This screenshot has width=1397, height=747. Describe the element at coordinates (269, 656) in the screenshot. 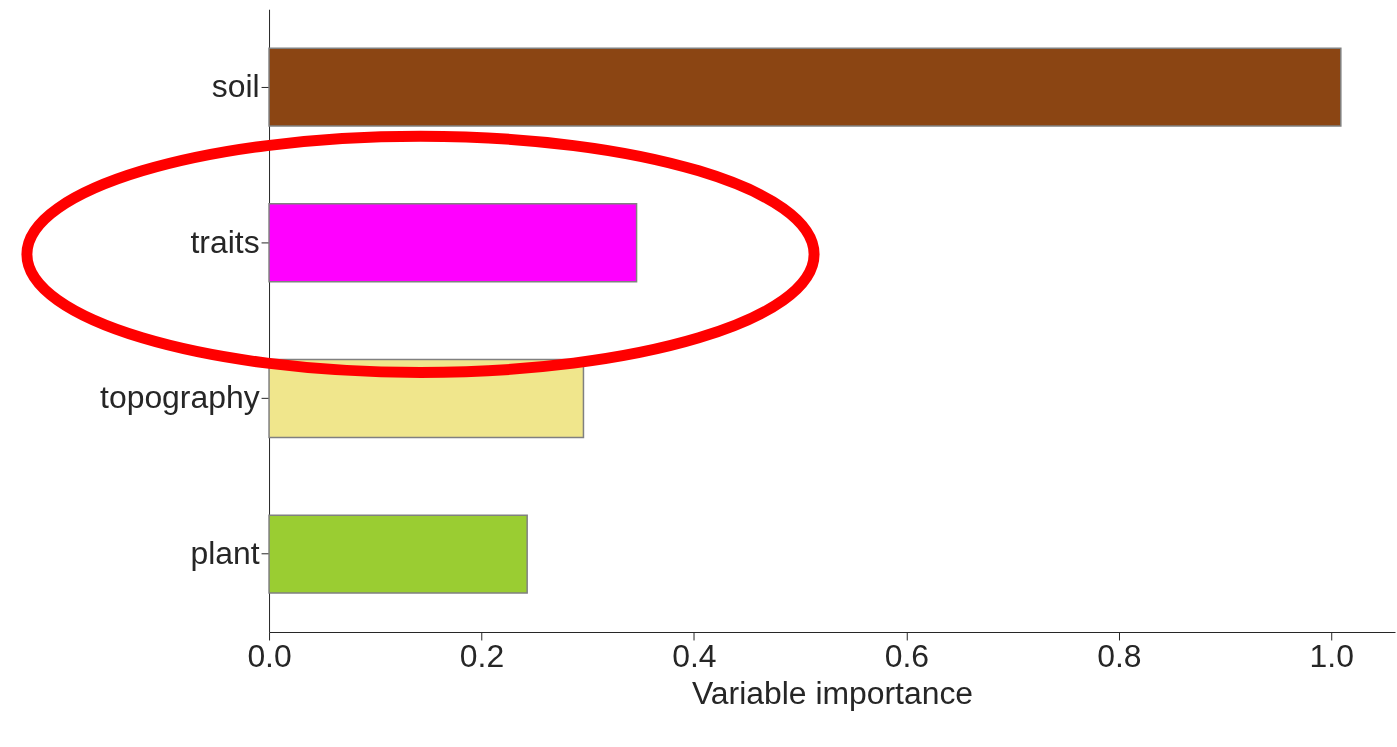

I see `x-tick-label: 0.0` at that location.